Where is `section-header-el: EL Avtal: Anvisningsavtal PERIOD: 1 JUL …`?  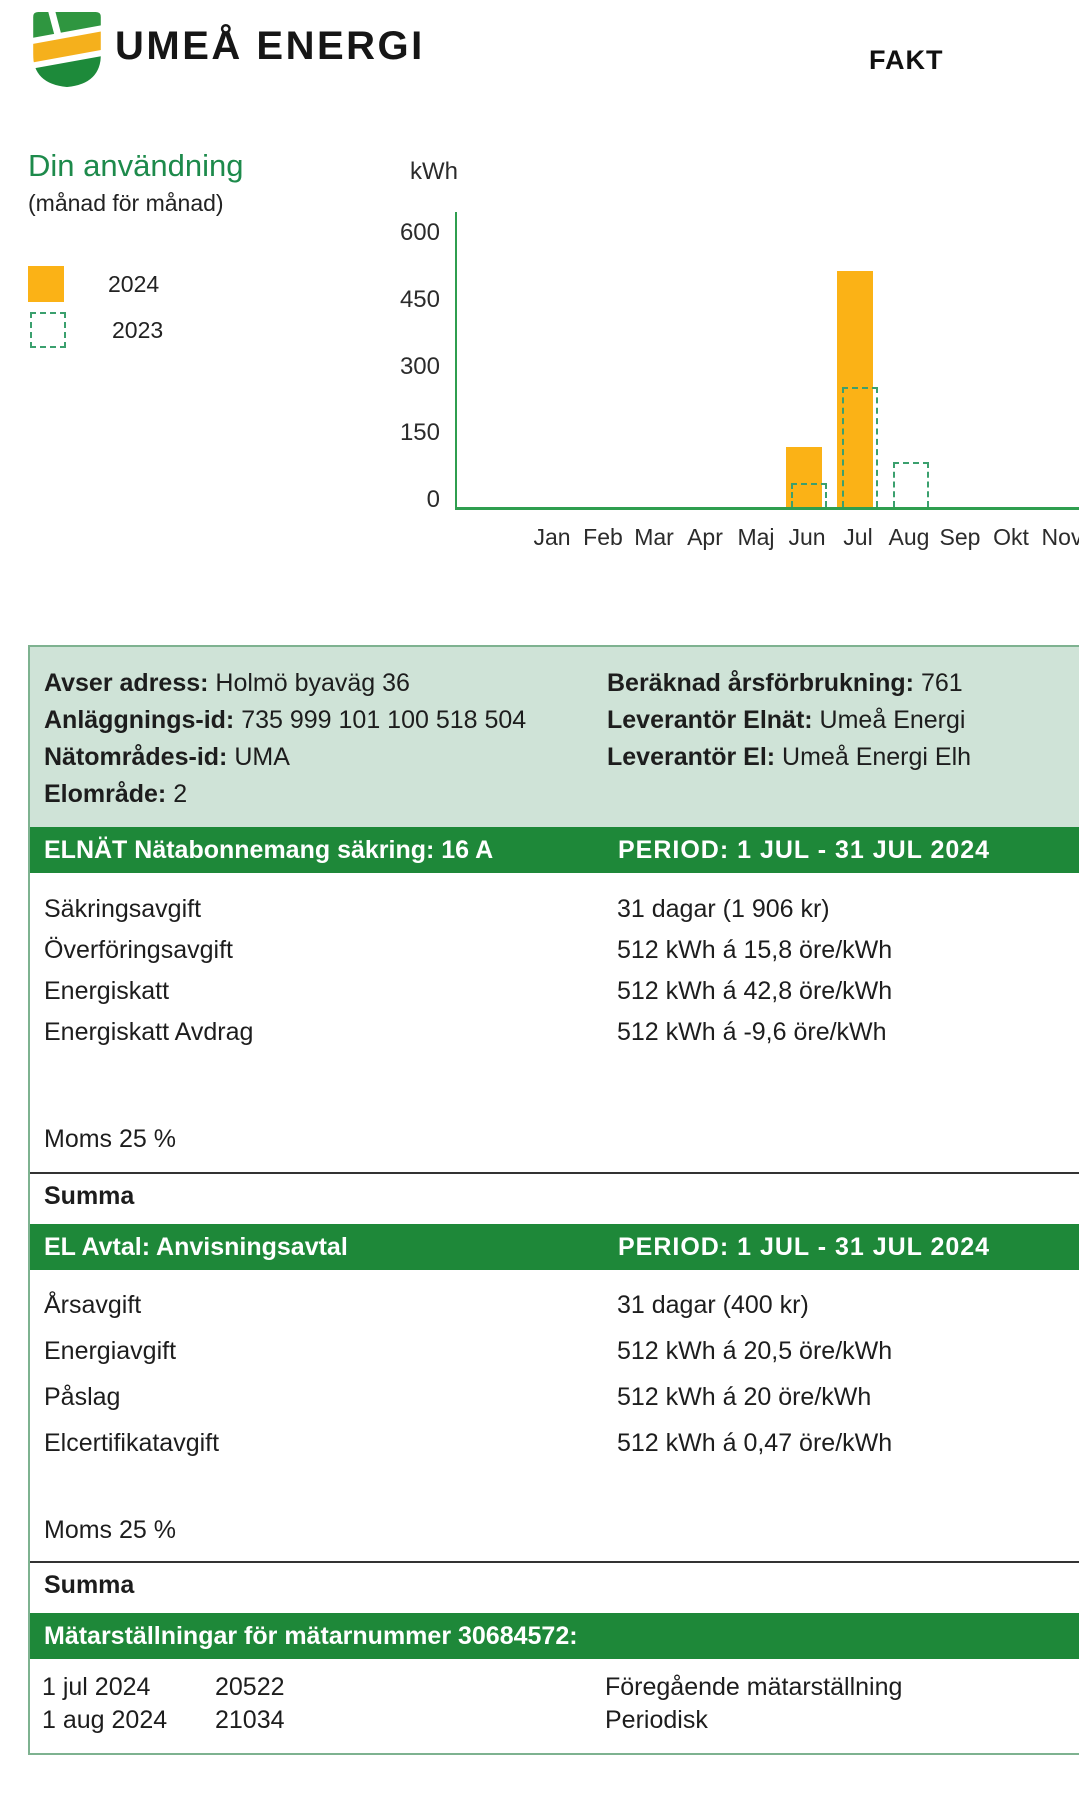
section-header-el: EL Avtal: Anvisningsavtal PERIOD: 1 JUL … is located at coordinates (554, 1247).